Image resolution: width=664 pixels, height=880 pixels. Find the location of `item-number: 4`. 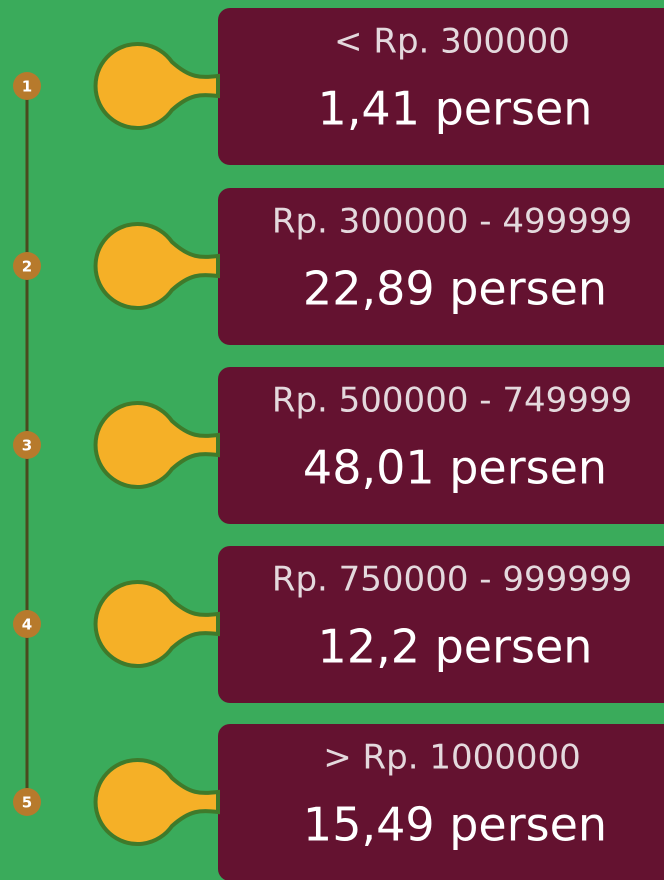

item-number: 4 is located at coordinates (27, 625).